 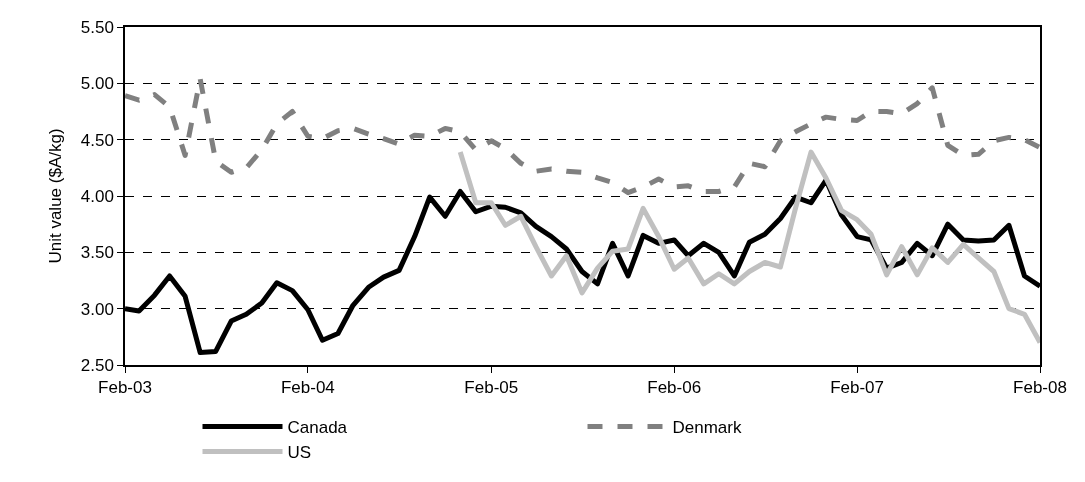 What do you see at coordinates (97, 27) in the screenshot?
I see `y-tick-label: 5.50` at bounding box center [97, 27].